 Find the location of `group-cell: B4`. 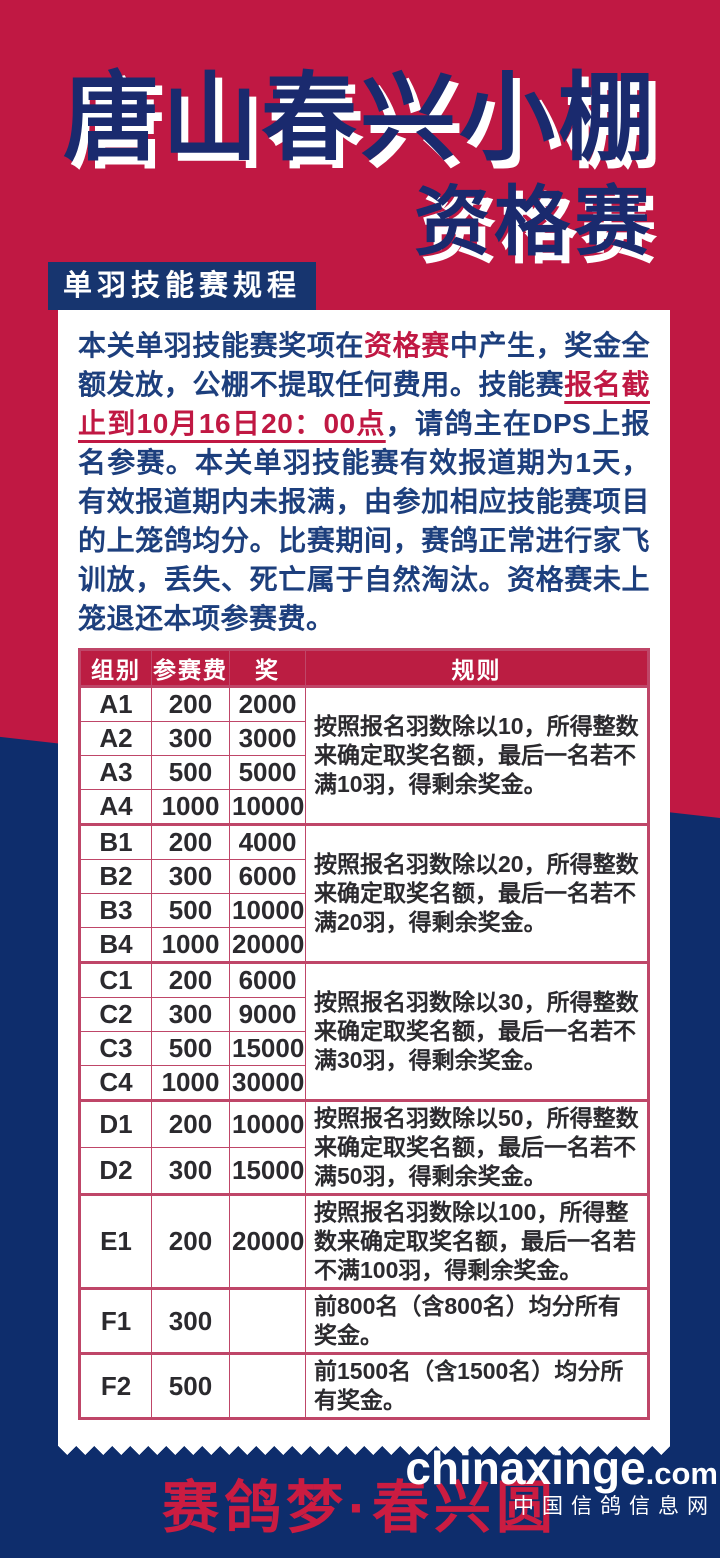

group-cell: B4 is located at coordinates (115, 945).